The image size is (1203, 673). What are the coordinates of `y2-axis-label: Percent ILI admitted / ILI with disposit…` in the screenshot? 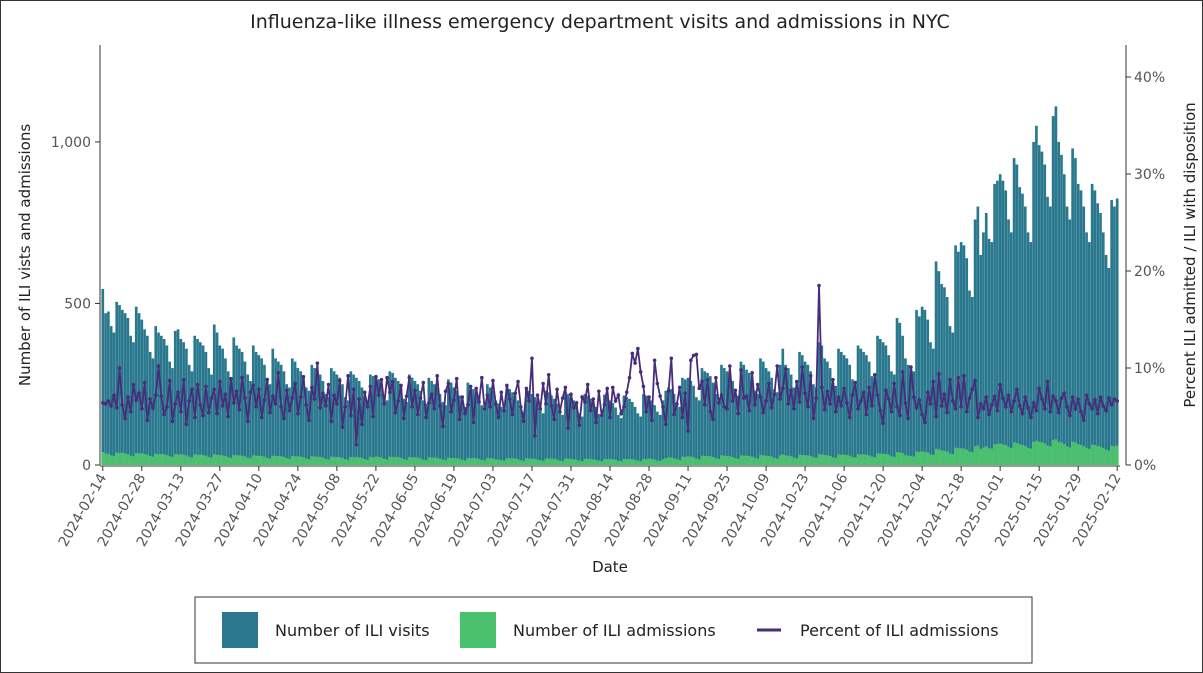 It's located at (1190, 254).